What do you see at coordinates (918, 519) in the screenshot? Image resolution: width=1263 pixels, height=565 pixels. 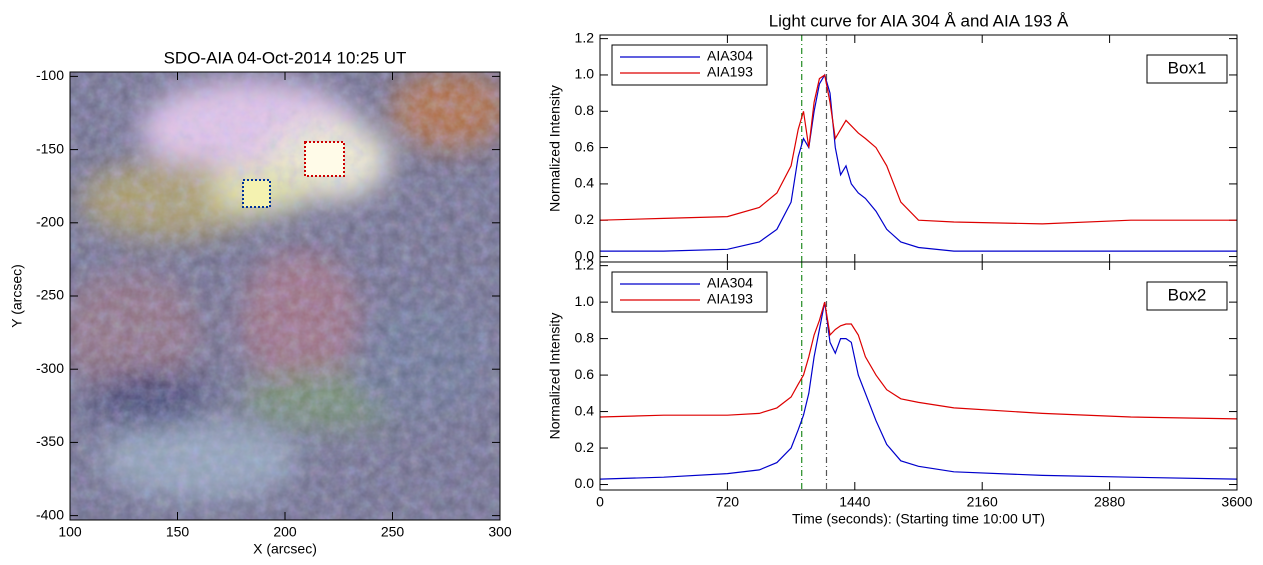 I see `x-axis-label: Time (seconds): (Starting time 10:00 UT)` at bounding box center [918, 519].